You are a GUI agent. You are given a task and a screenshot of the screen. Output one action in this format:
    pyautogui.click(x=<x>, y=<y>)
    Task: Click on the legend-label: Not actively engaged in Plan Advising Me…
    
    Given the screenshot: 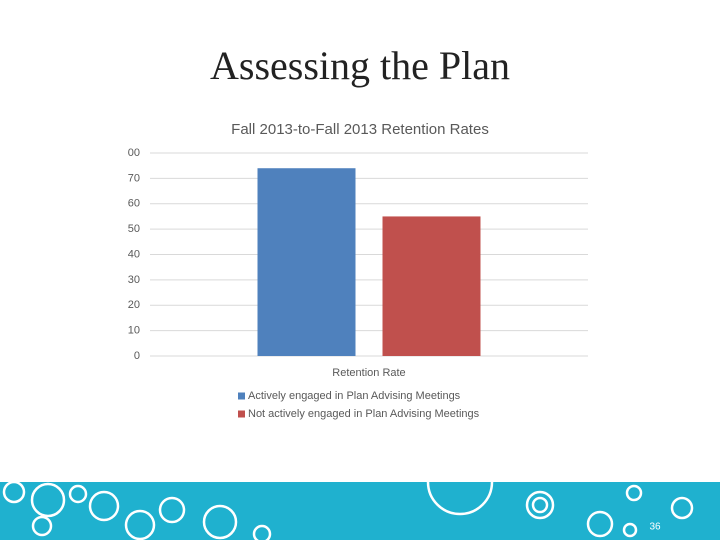 What is the action you would take?
    pyautogui.click(x=364, y=414)
    